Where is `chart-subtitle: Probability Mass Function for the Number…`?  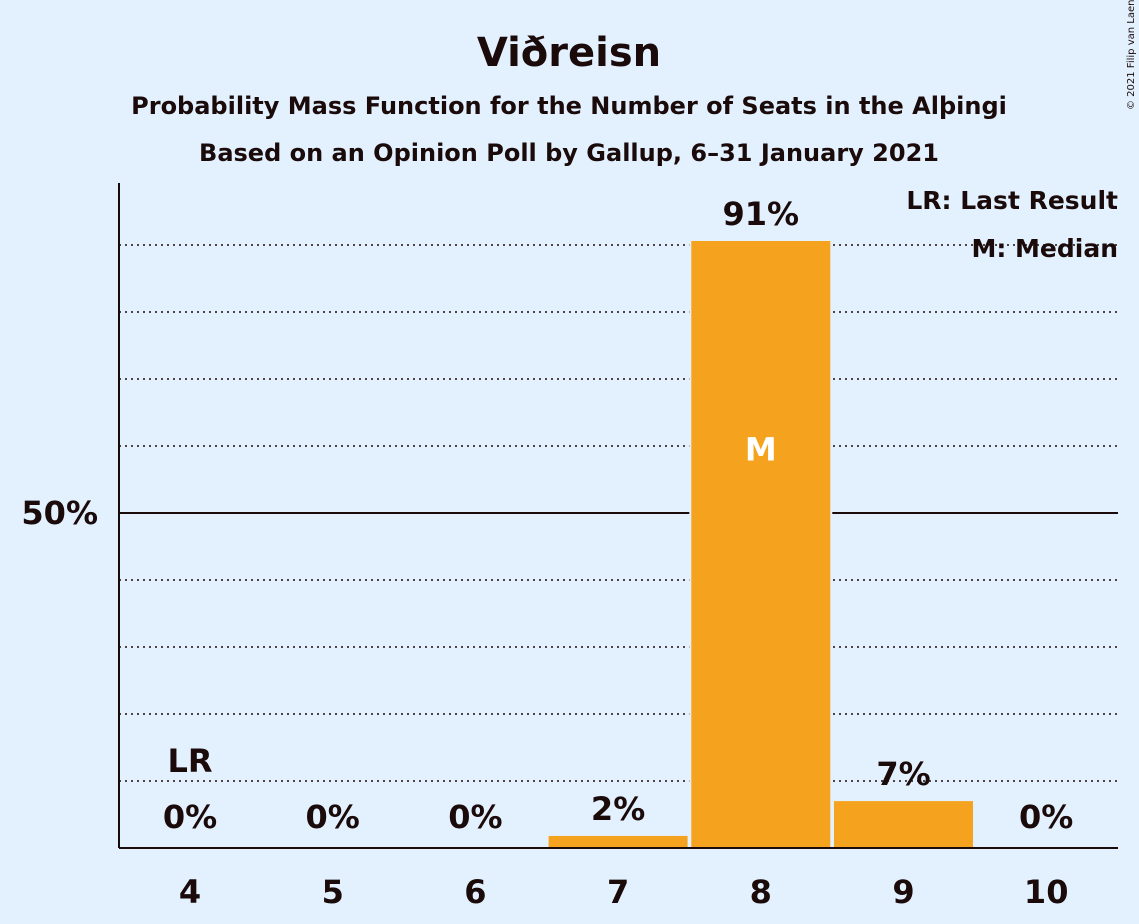 chart-subtitle: Probability Mass Function for the Number… is located at coordinates (569, 106).